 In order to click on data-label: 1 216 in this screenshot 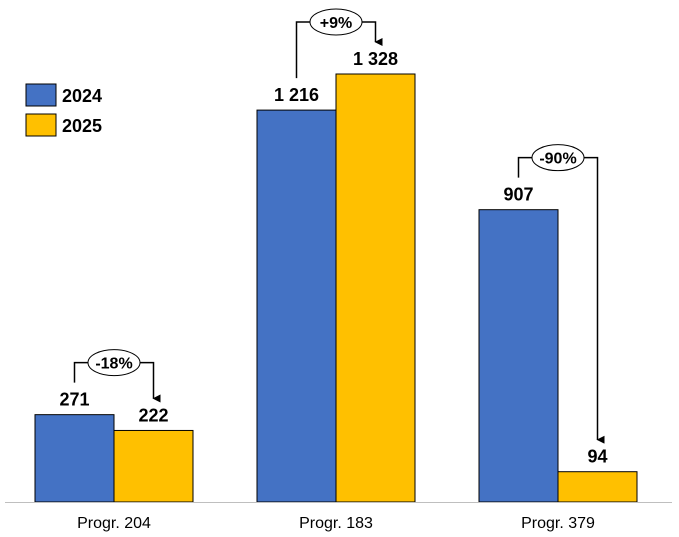, I will do `click(296, 95)`.